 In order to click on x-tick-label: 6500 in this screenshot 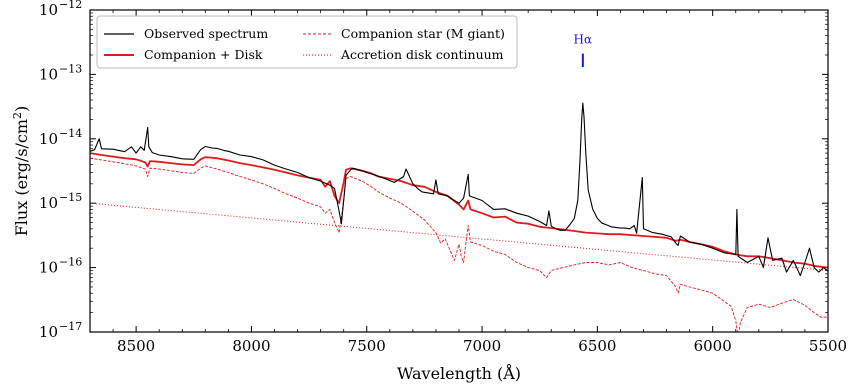, I will do `click(597, 346)`.